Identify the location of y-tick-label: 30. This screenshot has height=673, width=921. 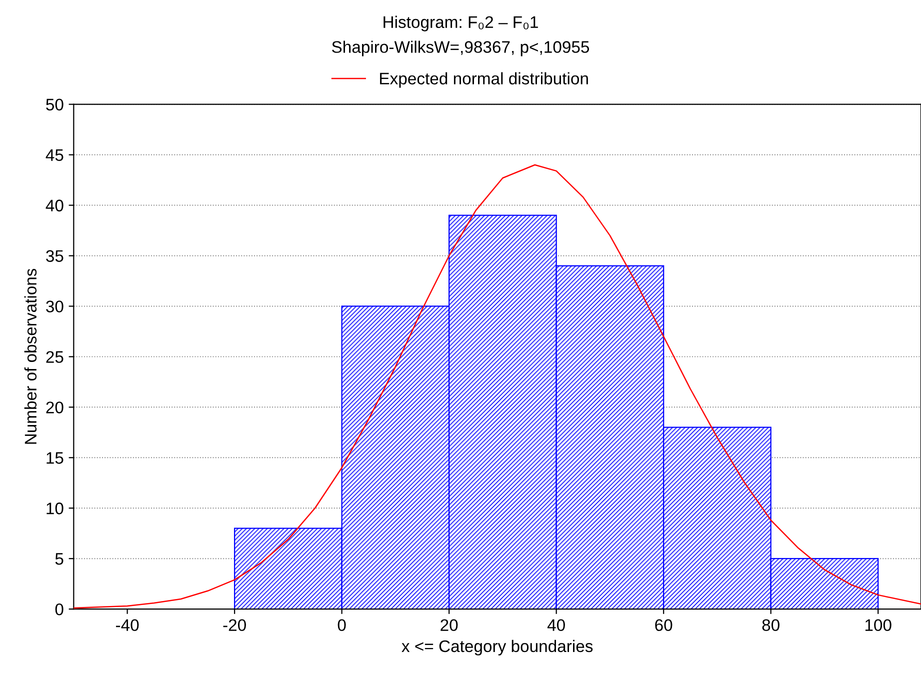
(55, 306).